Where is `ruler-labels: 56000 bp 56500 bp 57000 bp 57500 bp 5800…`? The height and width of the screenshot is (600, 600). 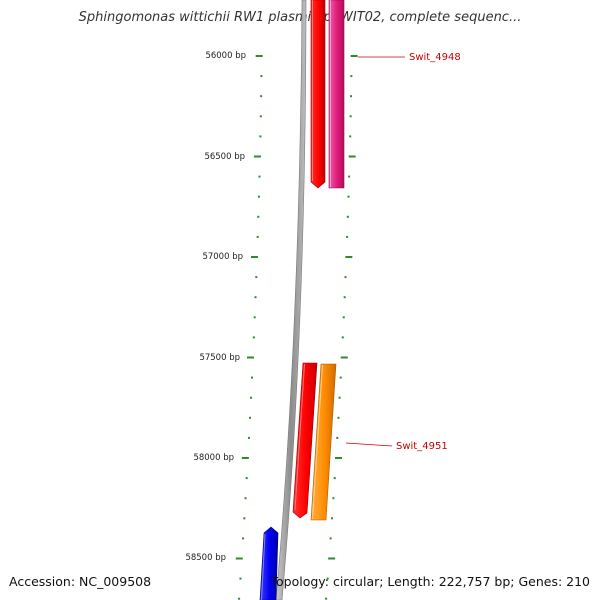
ruler-labels: 56000 bp 56500 bp 57000 bp 57500 bp 5800… is located at coordinates (215, 307).